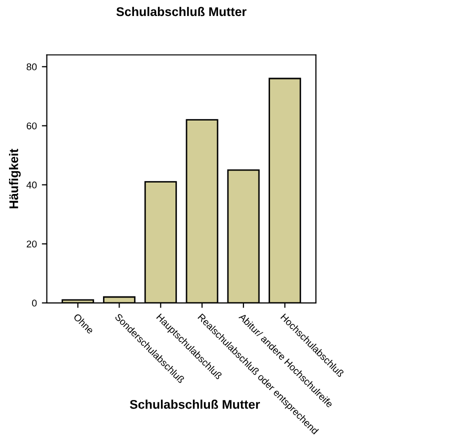 The image size is (468, 439). I want to click on y-tick-label: 20, so click(31, 244).